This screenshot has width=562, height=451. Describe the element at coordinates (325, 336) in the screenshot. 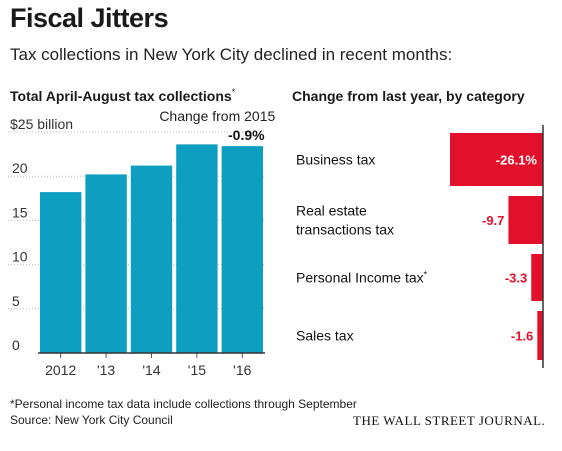

I see `category-label: Sales tax` at that location.